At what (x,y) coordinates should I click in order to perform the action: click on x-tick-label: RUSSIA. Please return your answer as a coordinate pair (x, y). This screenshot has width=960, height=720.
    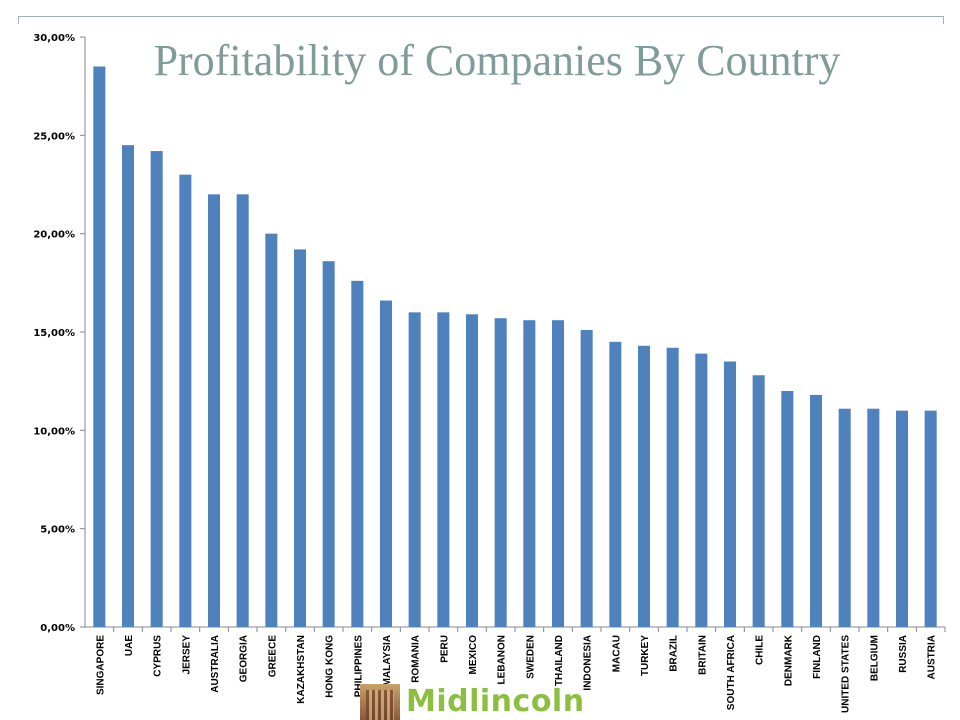
    Looking at the image, I should click on (903, 654).